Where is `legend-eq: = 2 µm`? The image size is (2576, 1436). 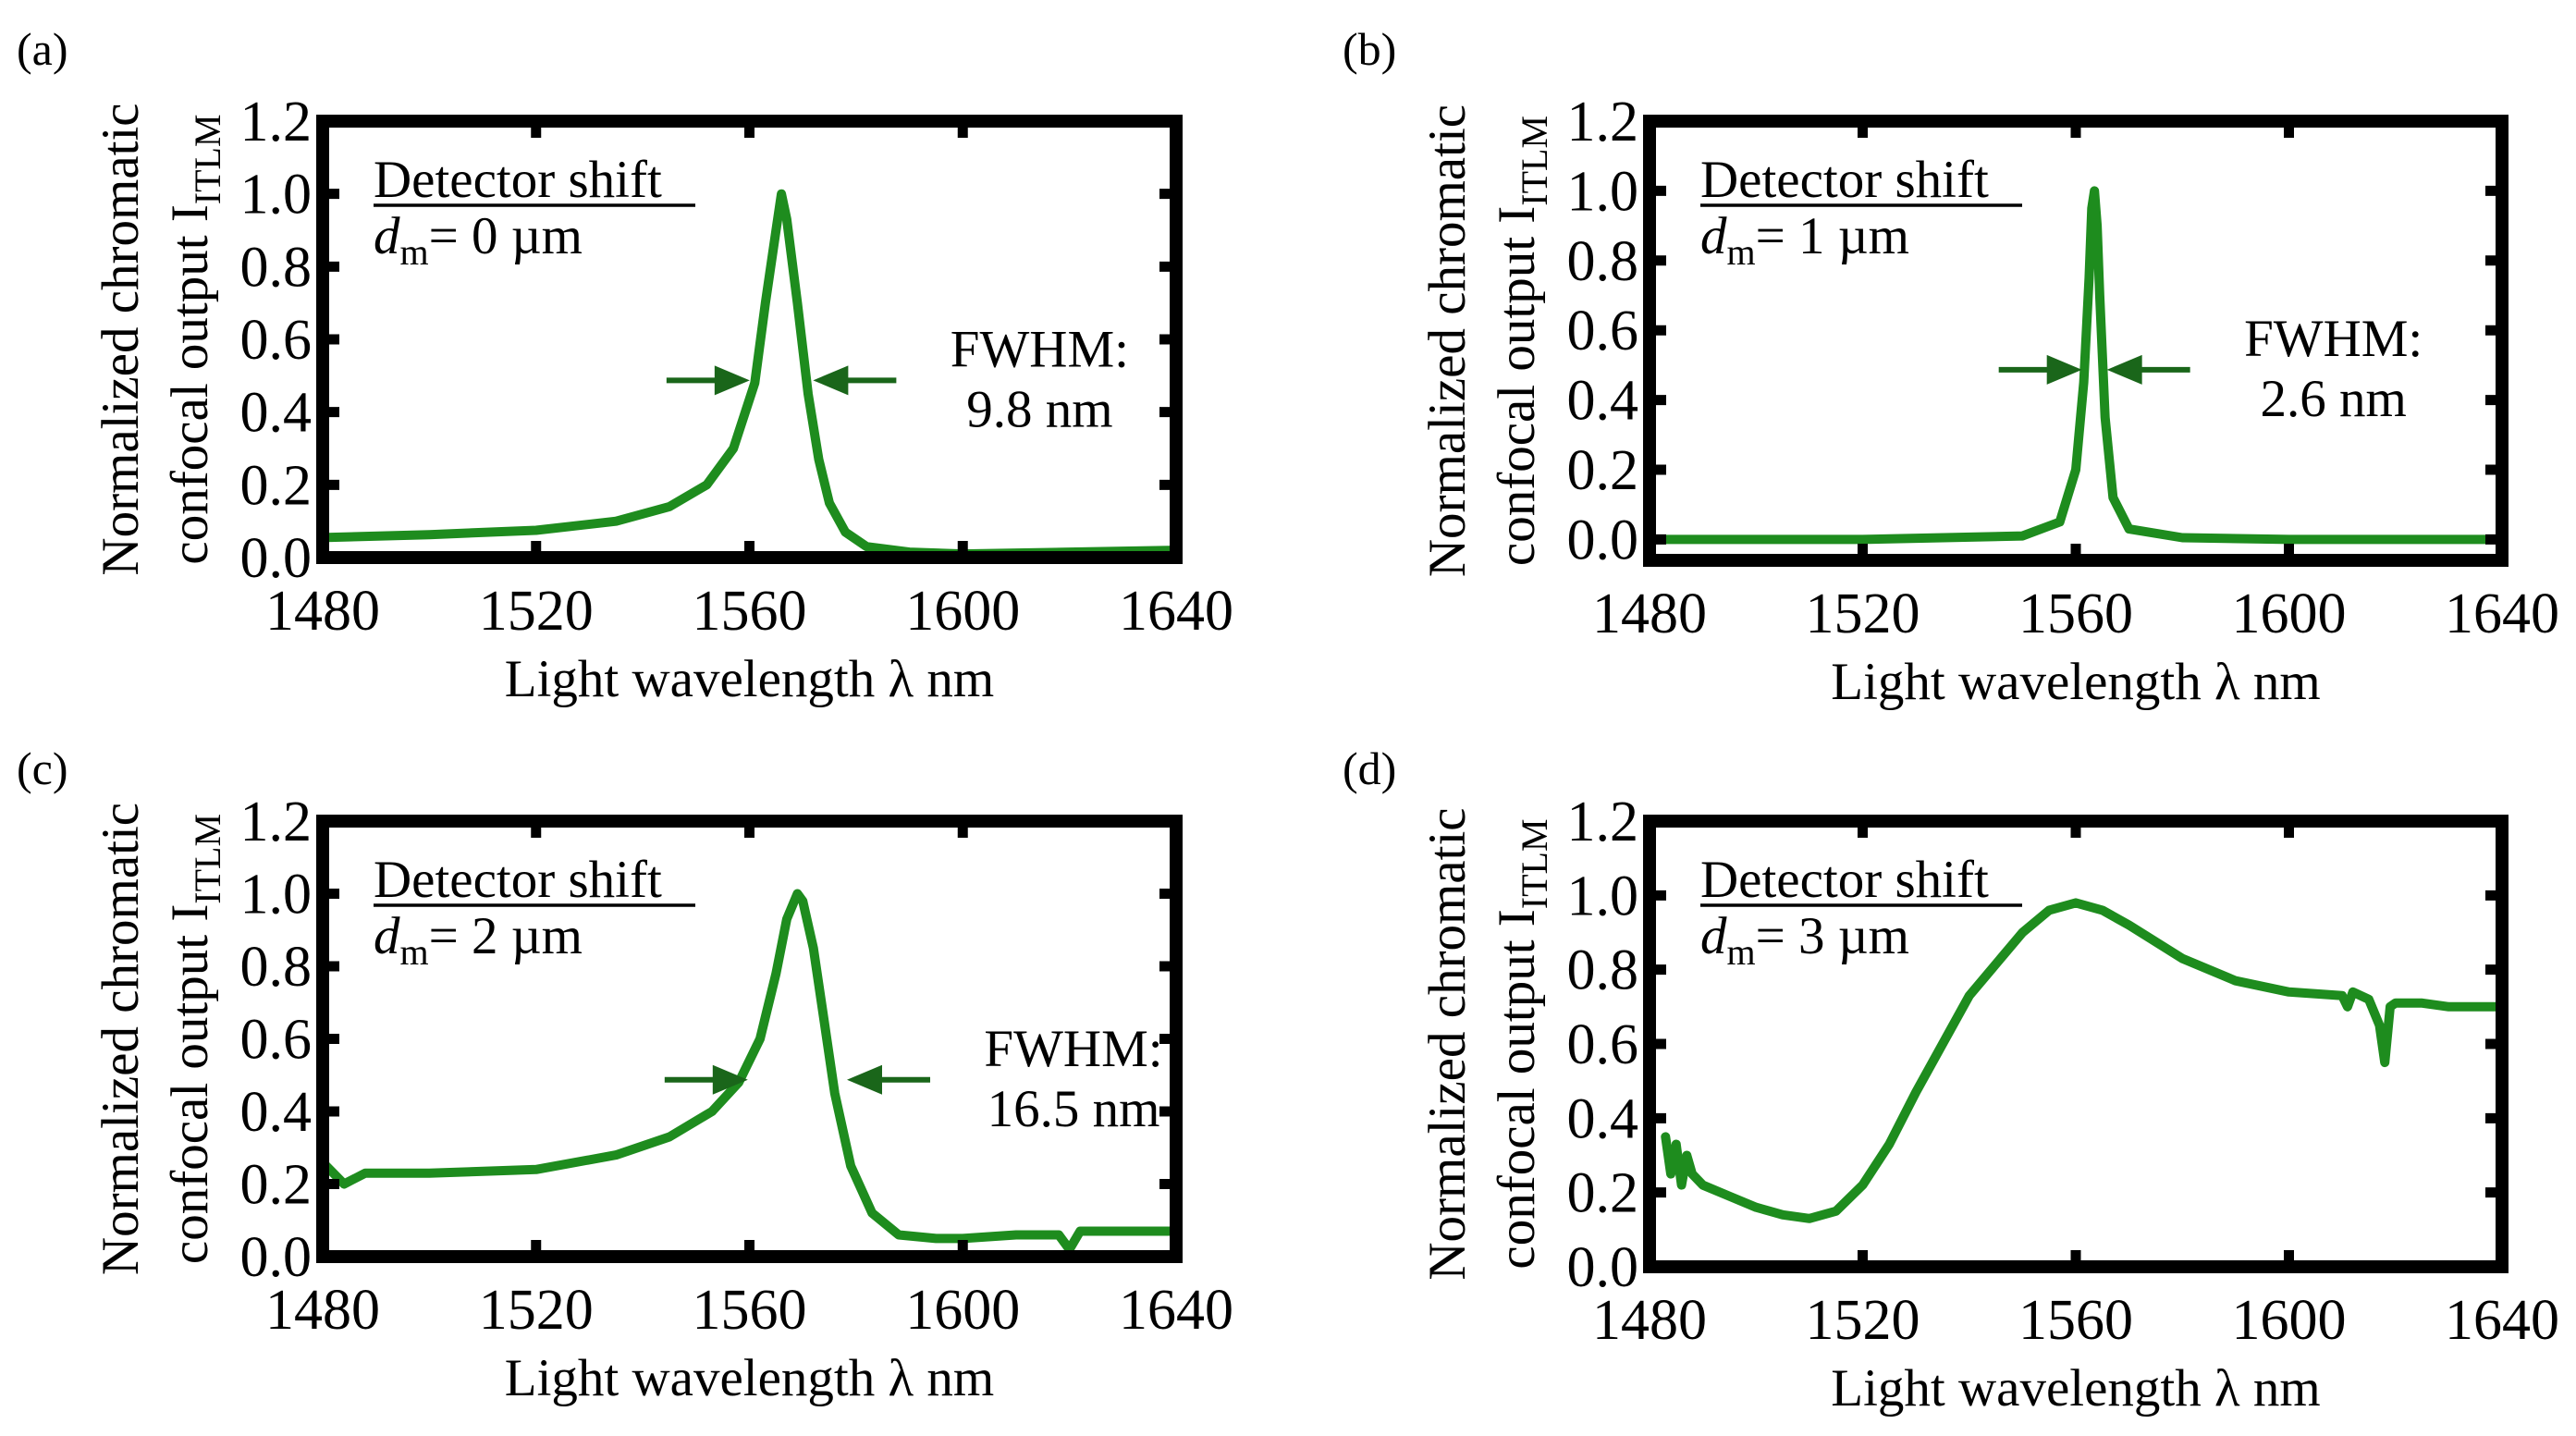
legend-eq: = 2 µm is located at coordinates (506, 936).